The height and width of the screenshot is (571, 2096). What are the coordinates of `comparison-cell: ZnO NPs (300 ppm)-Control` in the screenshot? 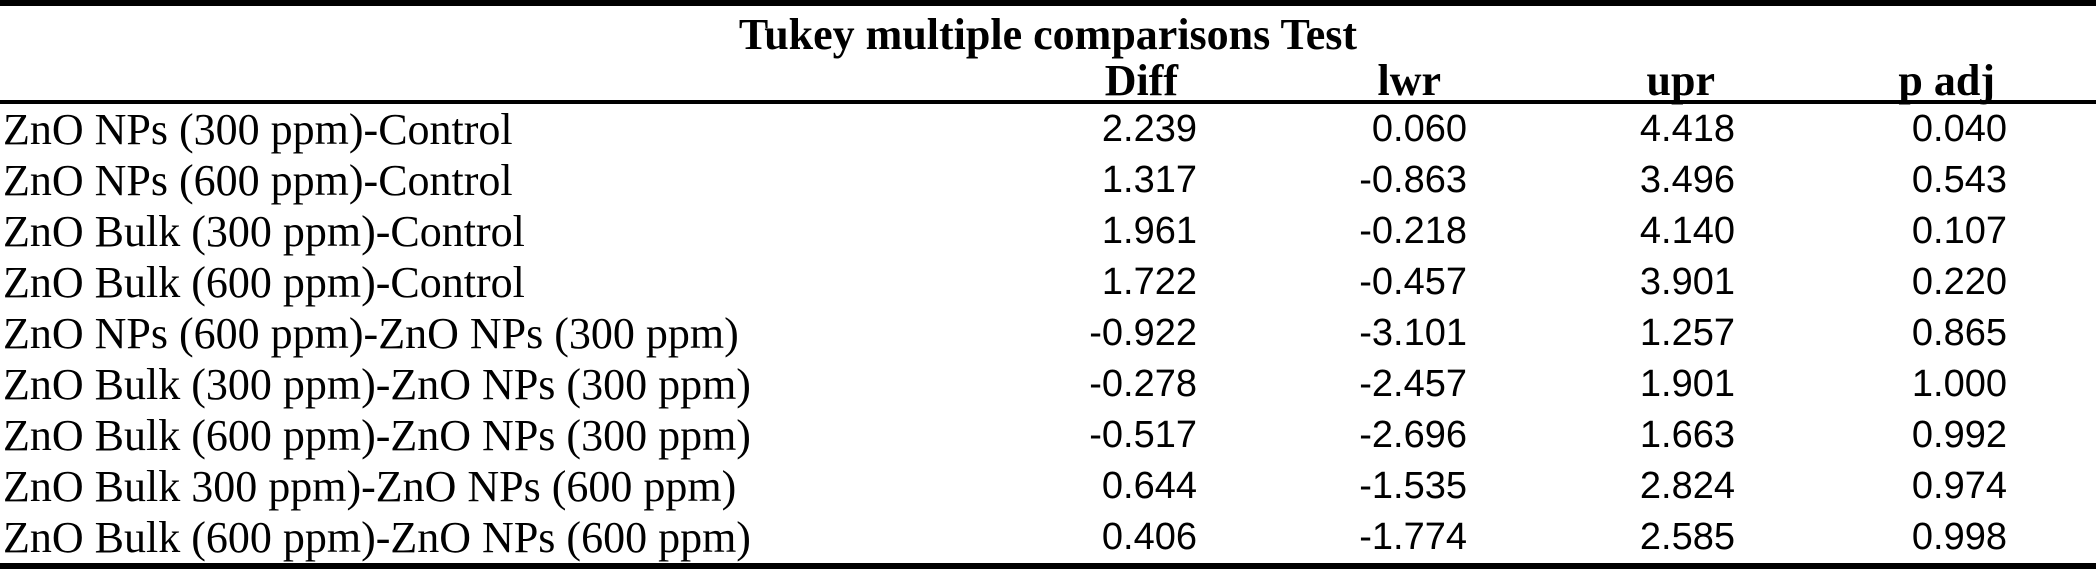 It's located at (258, 129).